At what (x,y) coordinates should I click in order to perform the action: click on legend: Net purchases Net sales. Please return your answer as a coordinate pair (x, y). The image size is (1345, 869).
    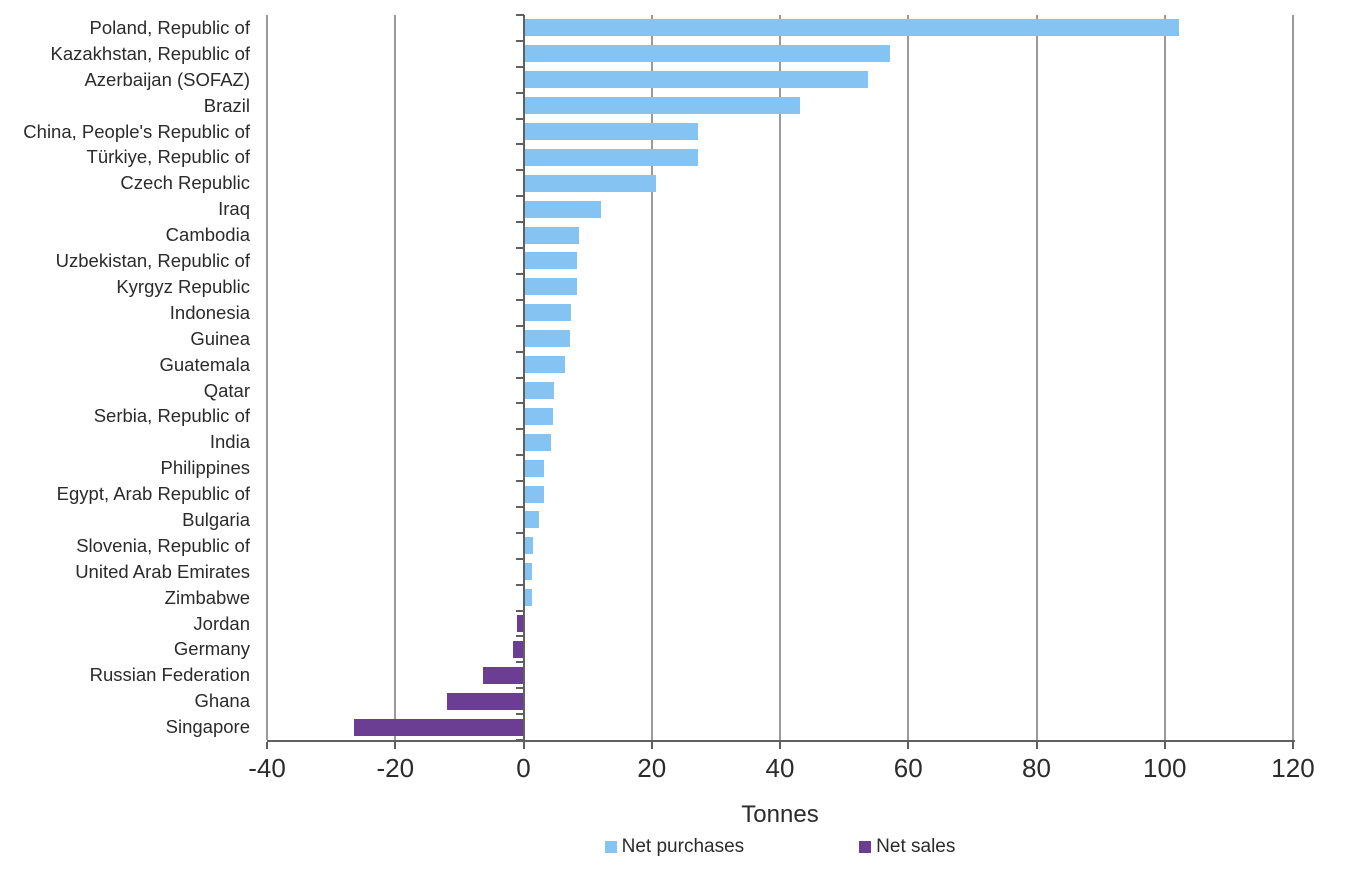
    Looking at the image, I should click on (780, 847).